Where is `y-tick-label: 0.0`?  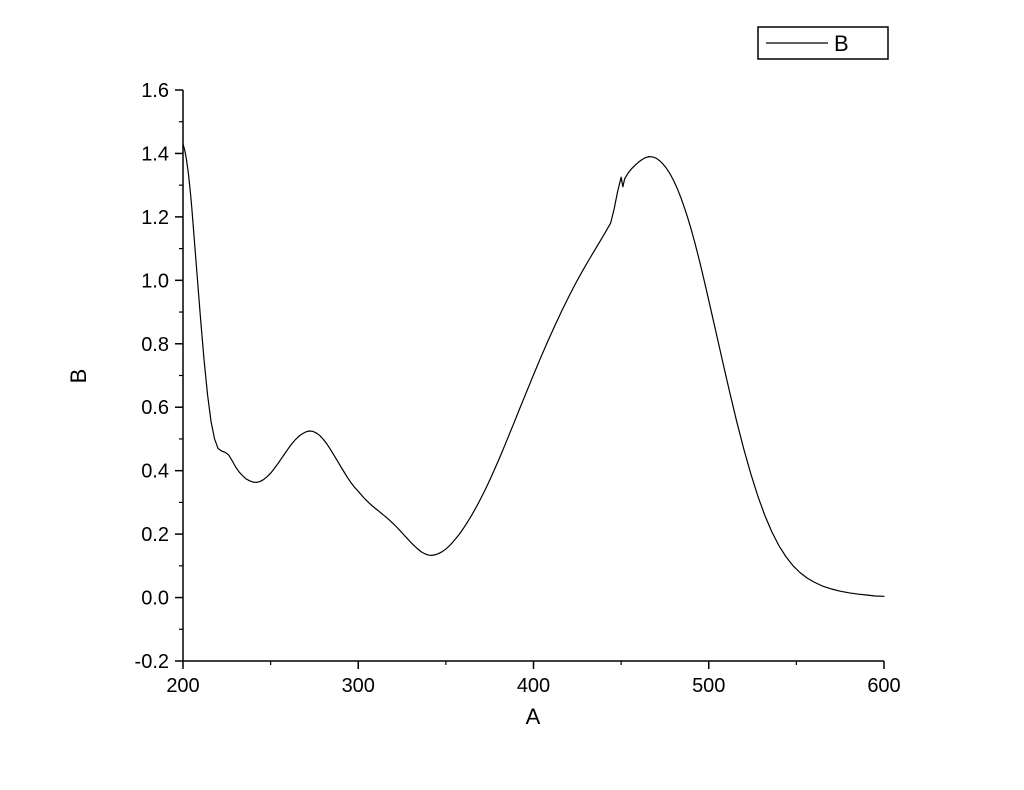
y-tick-label: 0.0 is located at coordinates (155, 599).